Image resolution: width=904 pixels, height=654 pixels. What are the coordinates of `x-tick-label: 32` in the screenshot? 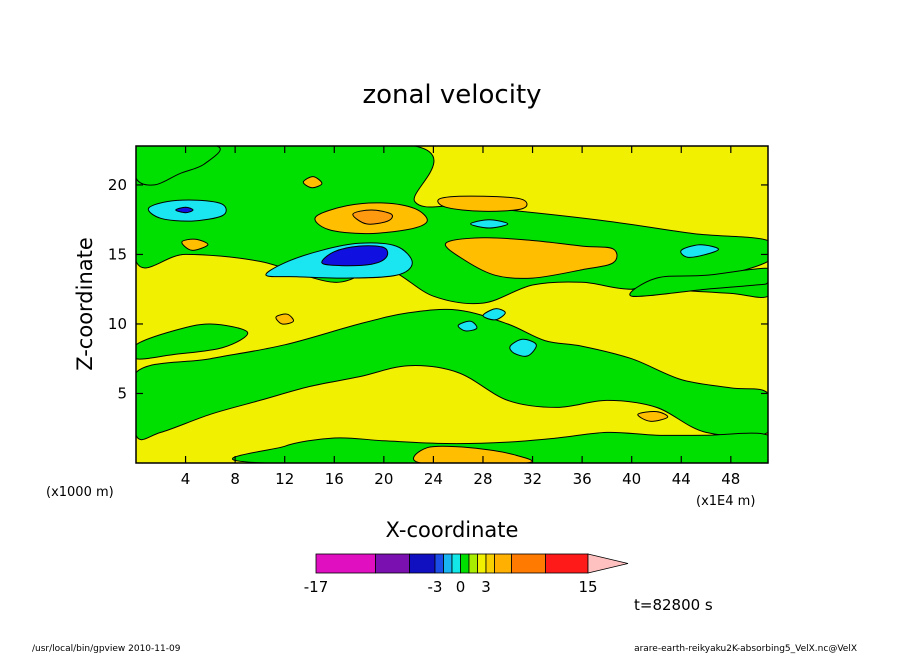 It's located at (532, 479).